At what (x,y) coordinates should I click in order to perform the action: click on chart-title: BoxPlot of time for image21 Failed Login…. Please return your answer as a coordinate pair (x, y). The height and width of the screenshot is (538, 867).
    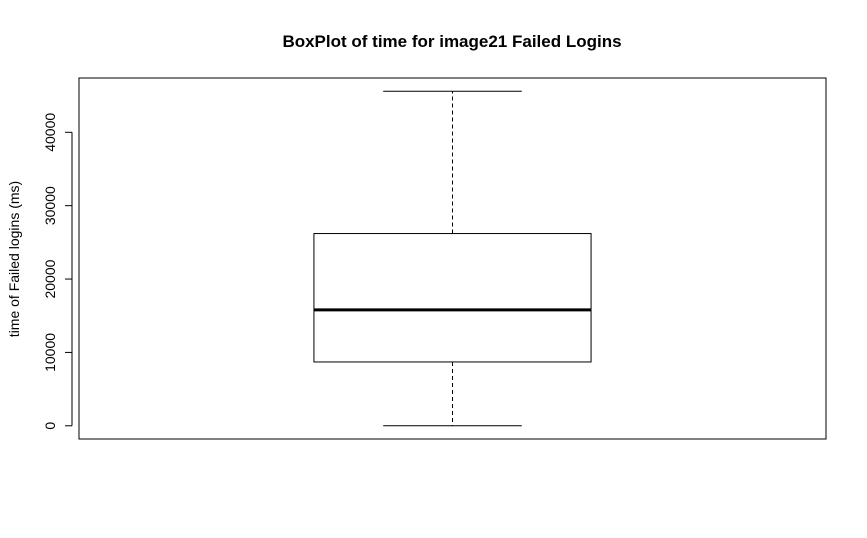
    Looking at the image, I should click on (451, 41).